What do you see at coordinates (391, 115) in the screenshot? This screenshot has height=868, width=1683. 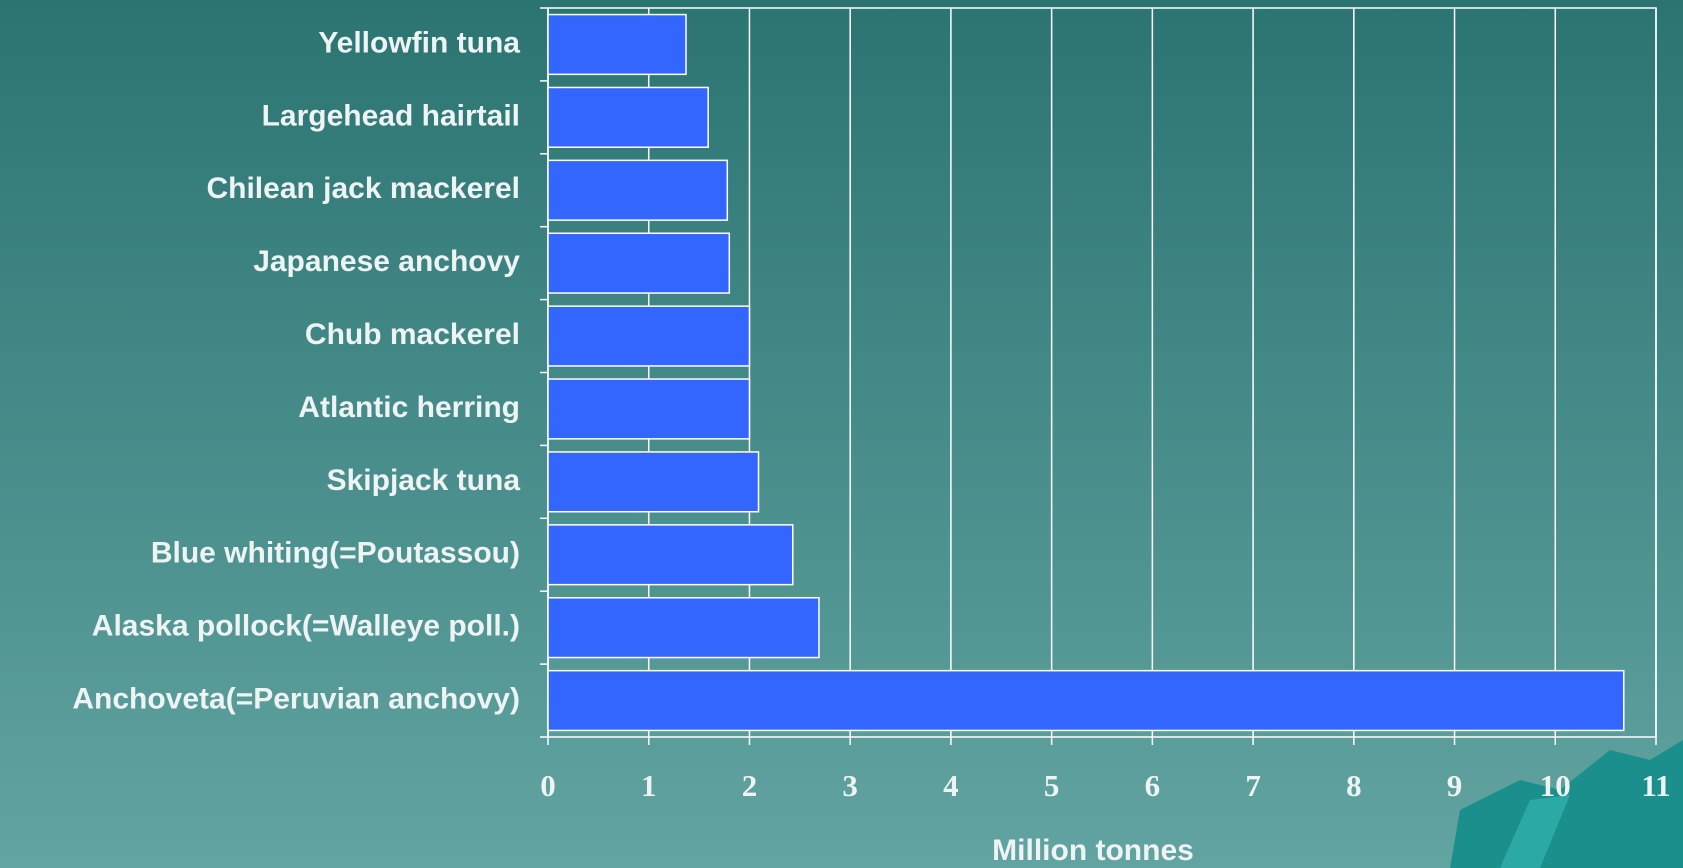 I see `y-tick-label: Largehead hairtail` at bounding box center [391, 115].